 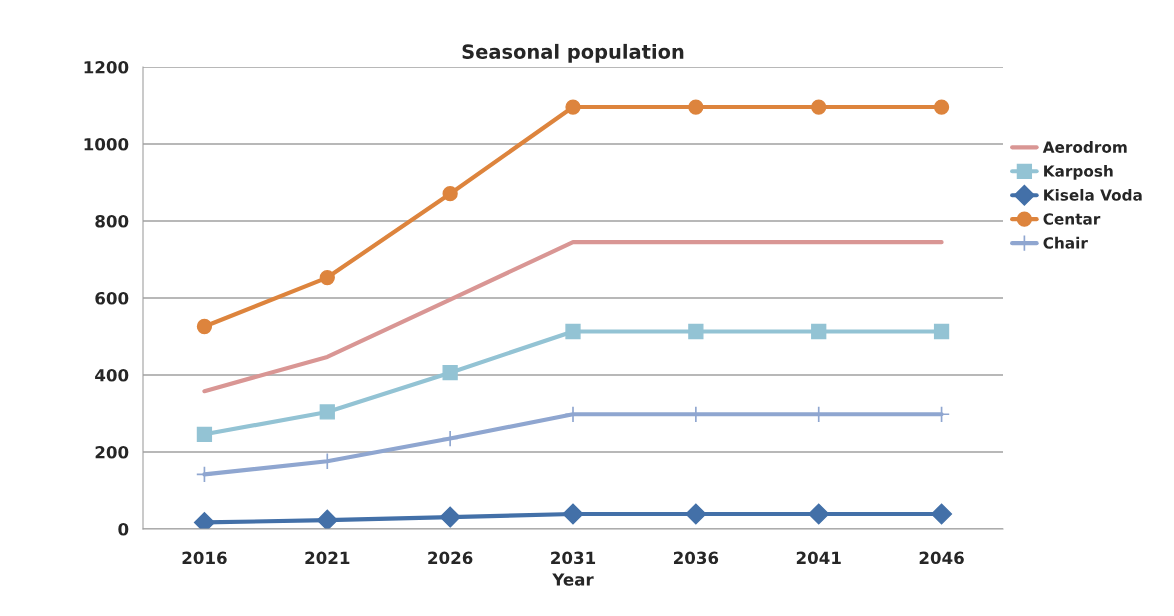 I want to click on legend-label: Karposh, so click(x=1078, y=172).